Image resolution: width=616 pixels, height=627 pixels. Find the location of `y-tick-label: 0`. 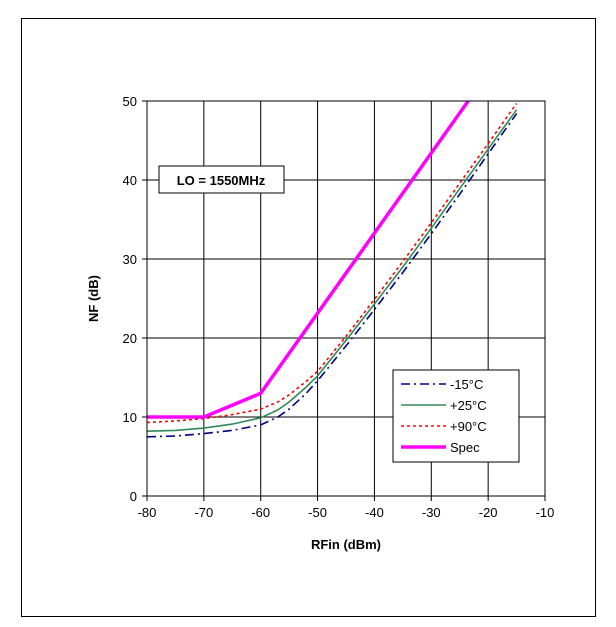

y-tick-label: 0 is located at coordinates (133, 496).